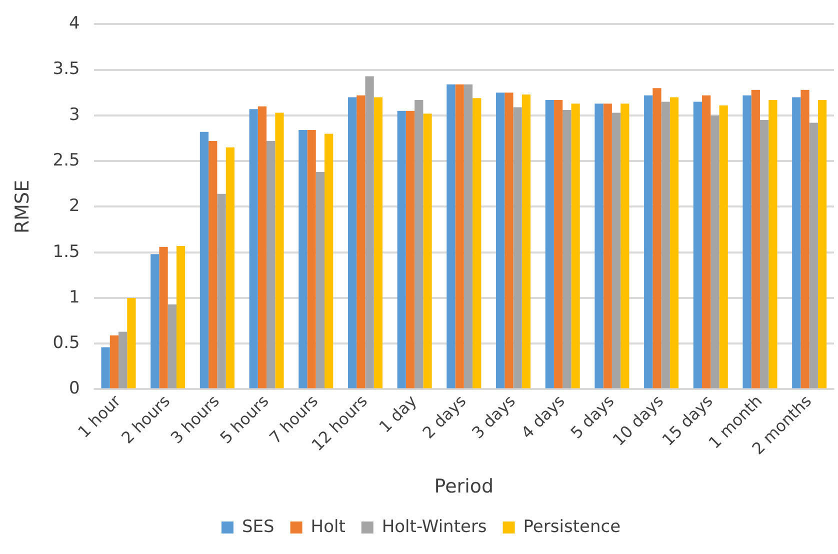 Image resolution: width=838 pixels, height=554 pixels. I want to click on y-tick-label: 2, so click(74, 206).